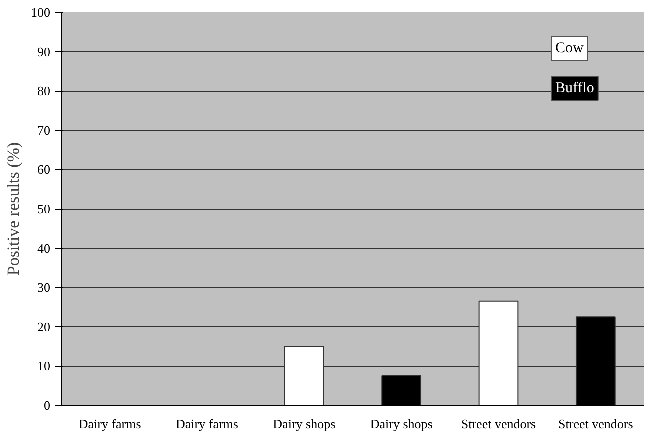 The width and height of the screenshot is (652, 434). I want to click on y-tick-label: 40, so click(44, 248).